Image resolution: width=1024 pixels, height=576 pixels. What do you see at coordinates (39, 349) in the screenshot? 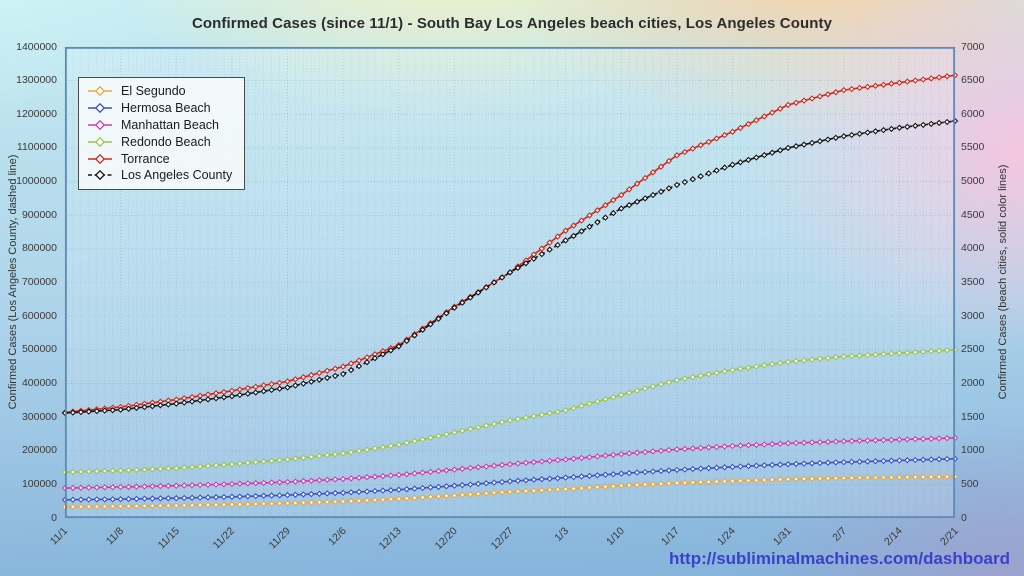
I see `left-axis-tick-label: 500000` at bounding box center [39, 349].